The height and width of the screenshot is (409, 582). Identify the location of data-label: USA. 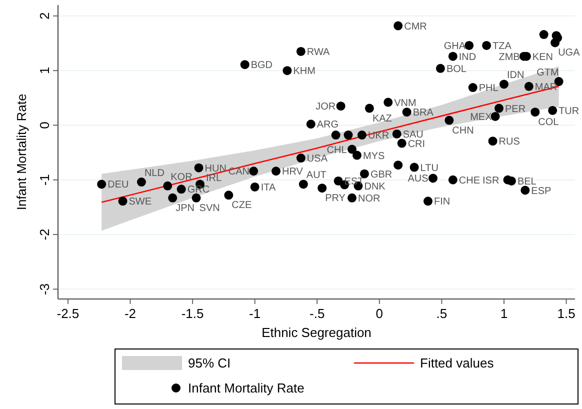
(317, 159).